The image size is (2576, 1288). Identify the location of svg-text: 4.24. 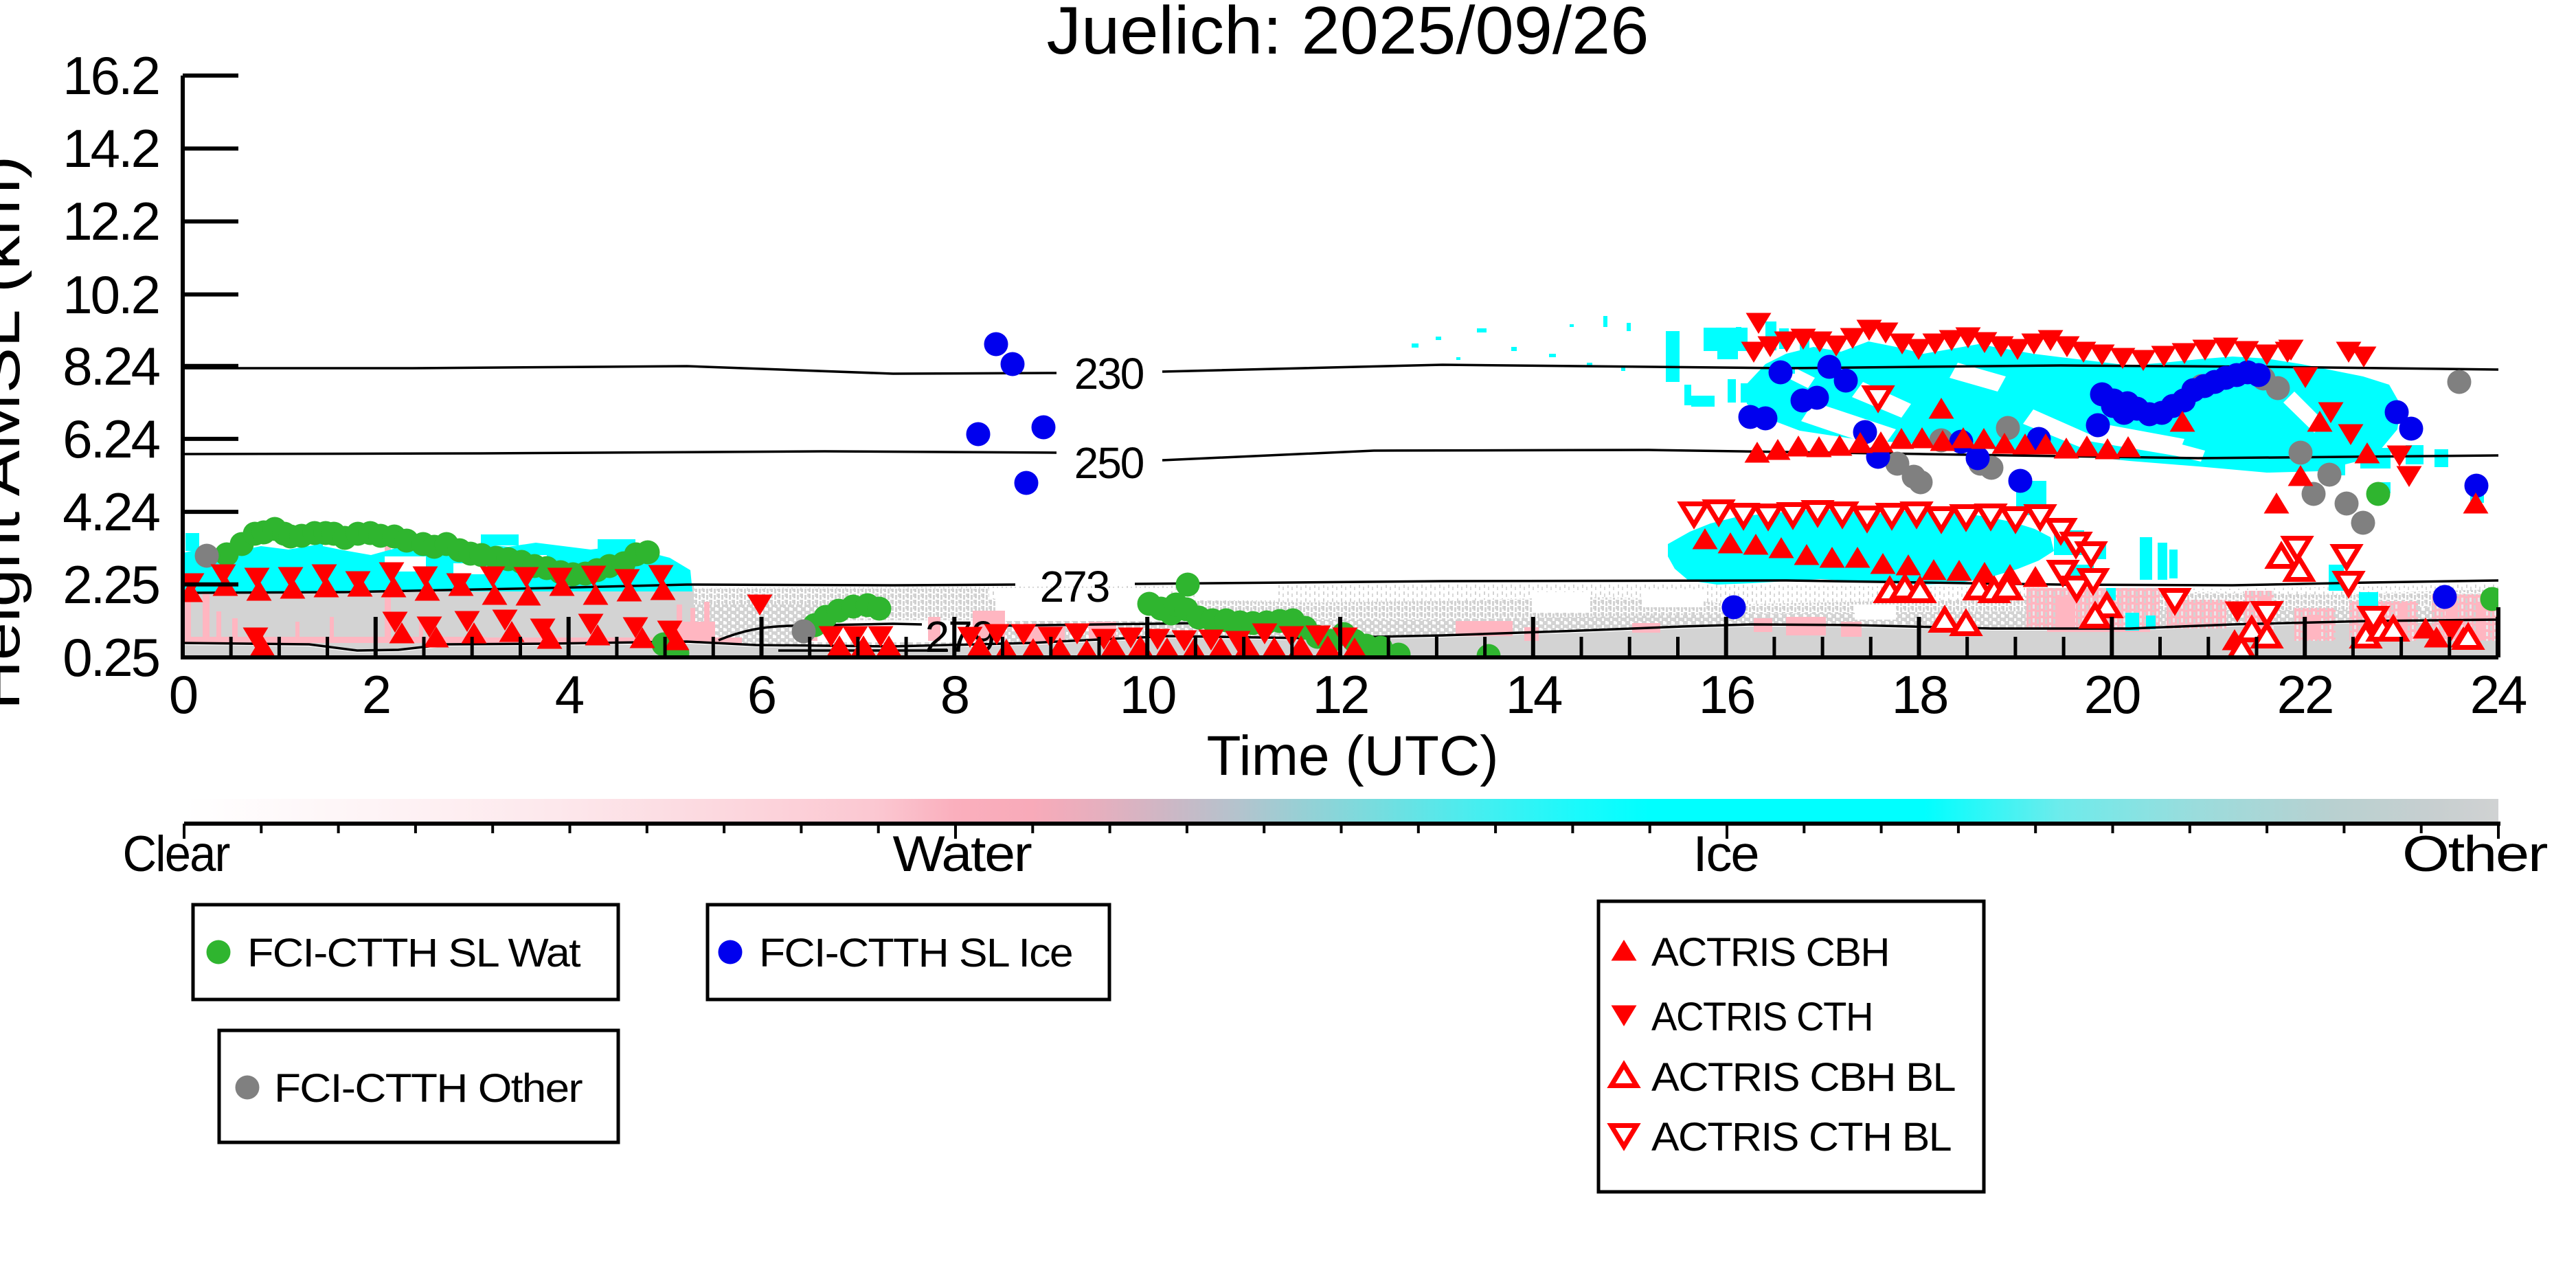
(111, 512).